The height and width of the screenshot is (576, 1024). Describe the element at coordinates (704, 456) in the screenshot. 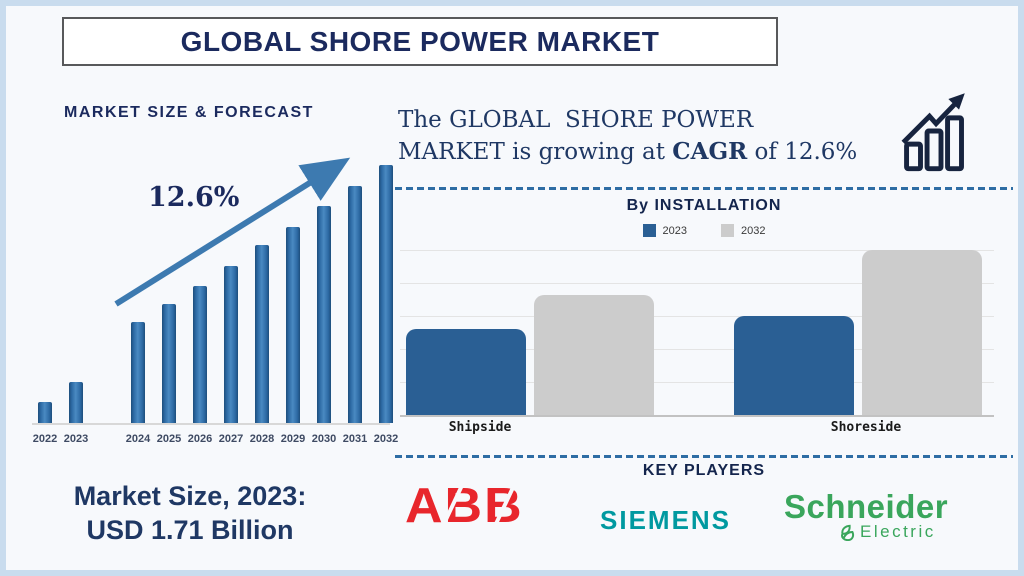

I see `dashed-separator-bottom` at that location.